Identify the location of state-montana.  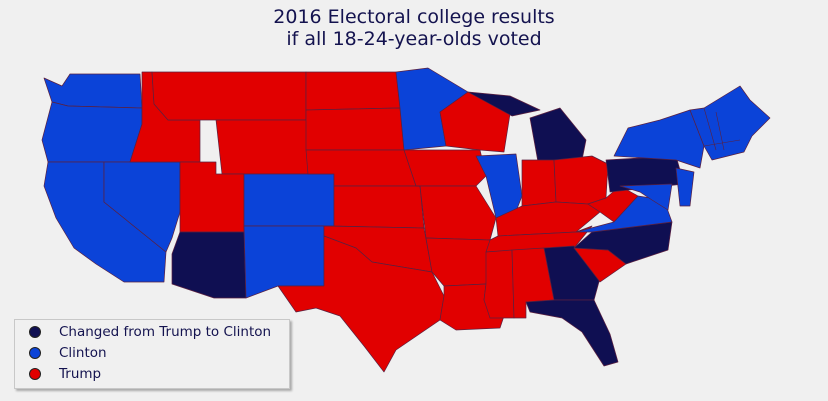
(229, 96).